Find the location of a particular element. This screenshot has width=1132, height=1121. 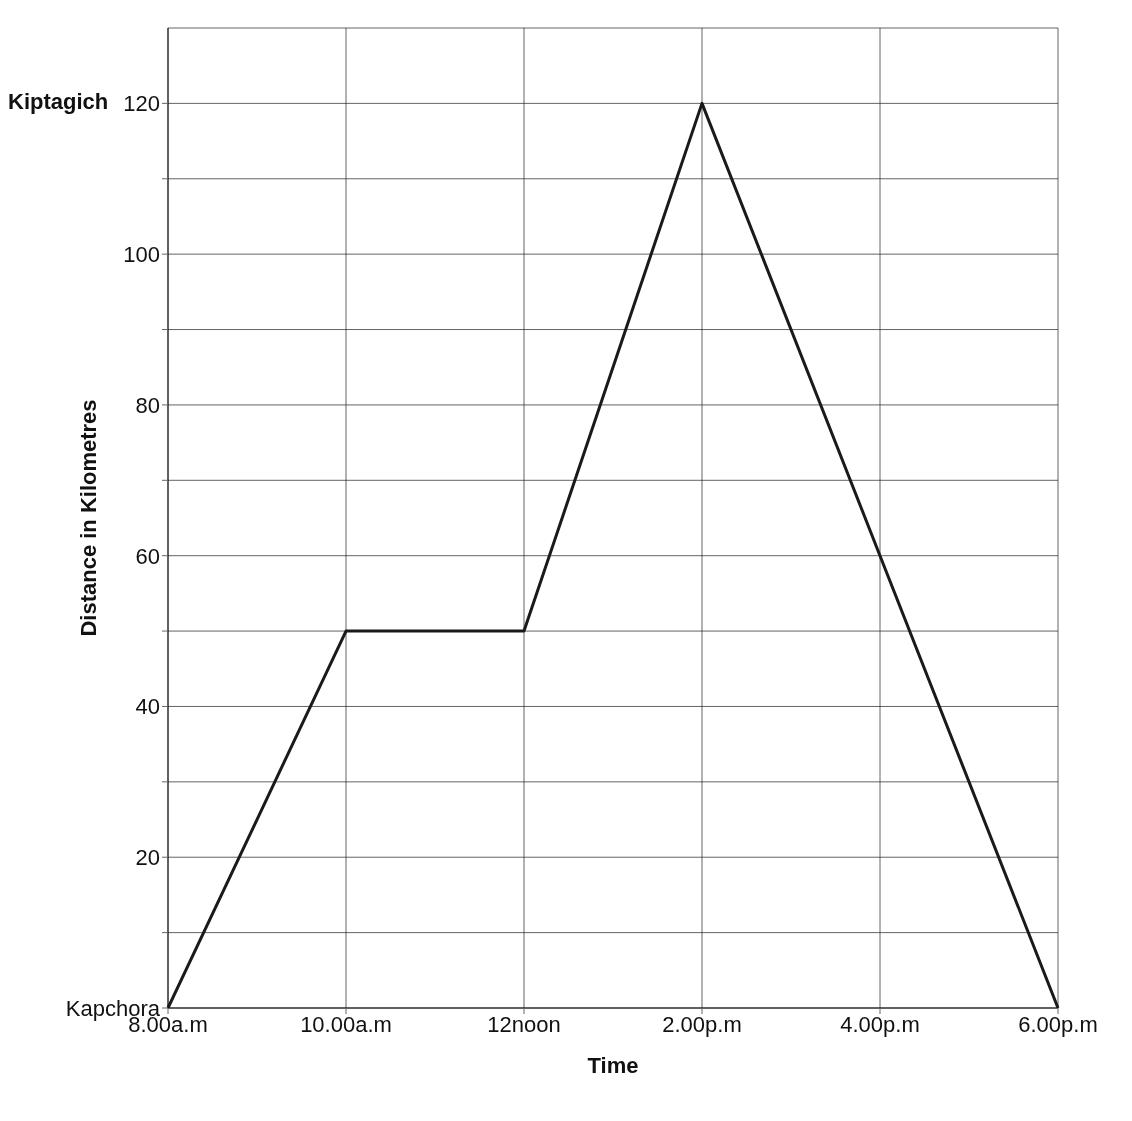

text: Kiptagich is located at coordinates (58, 102).